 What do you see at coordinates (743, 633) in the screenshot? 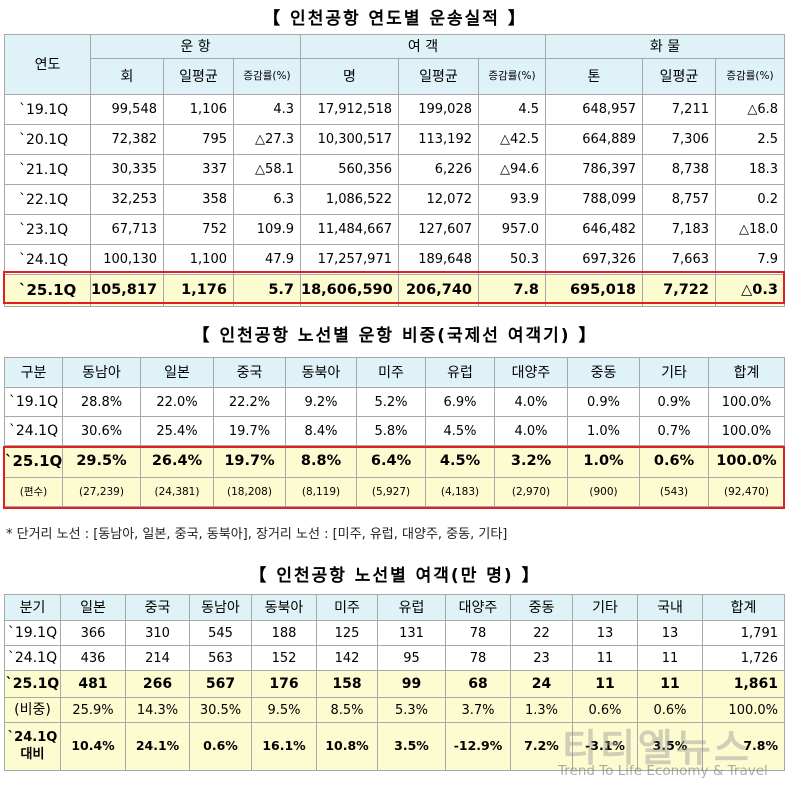
I see `table-cell: 1,791` at bounding box center [743, 633].